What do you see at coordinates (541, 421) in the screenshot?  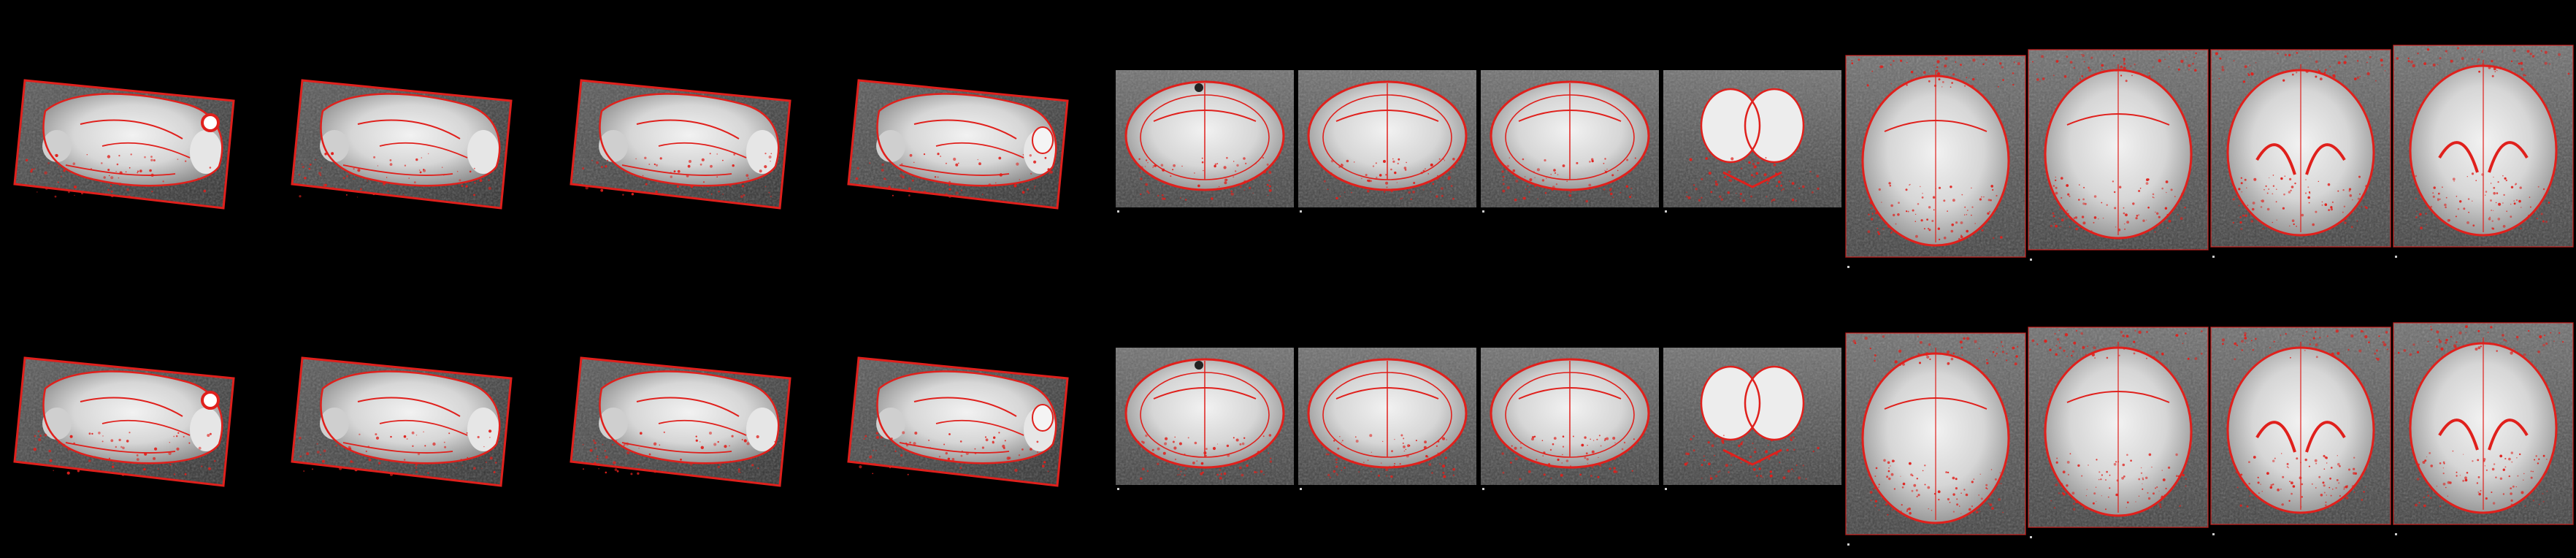 I see `row-2-sagittal-group` at bounding box center [541, 421].